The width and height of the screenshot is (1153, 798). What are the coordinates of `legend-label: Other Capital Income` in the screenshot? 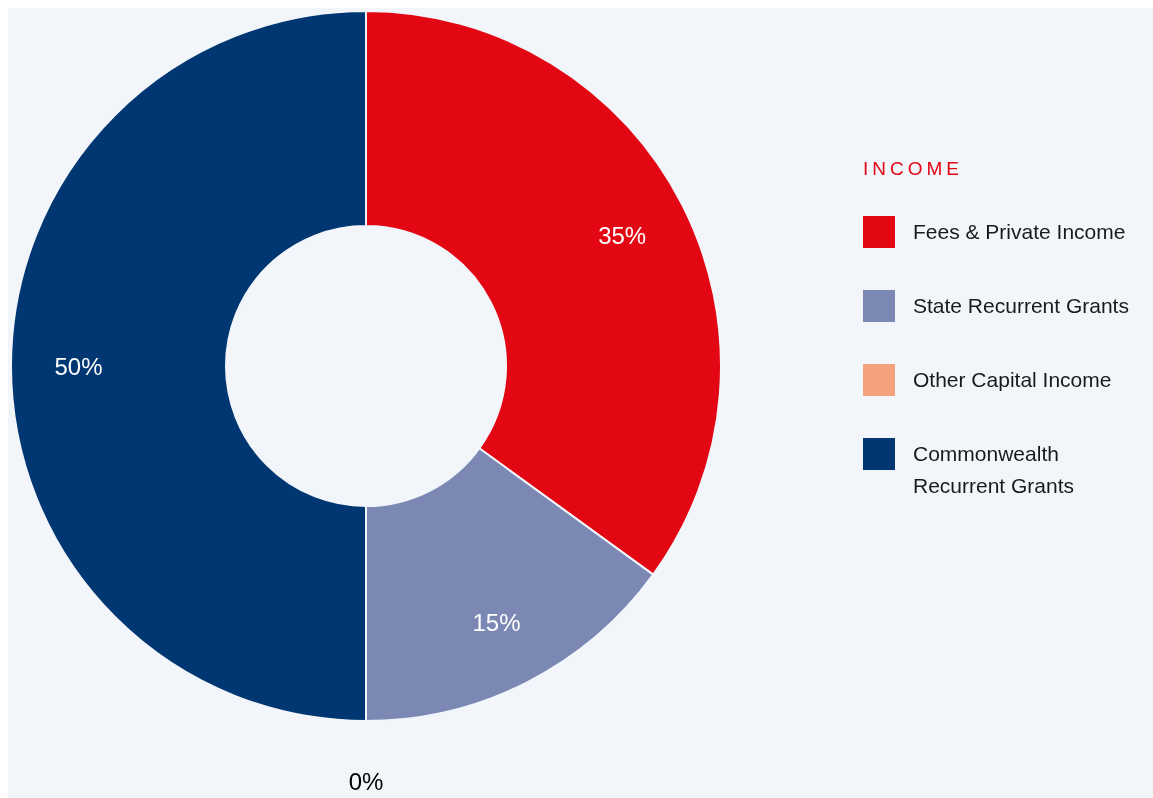 It's located at (1013, 380).